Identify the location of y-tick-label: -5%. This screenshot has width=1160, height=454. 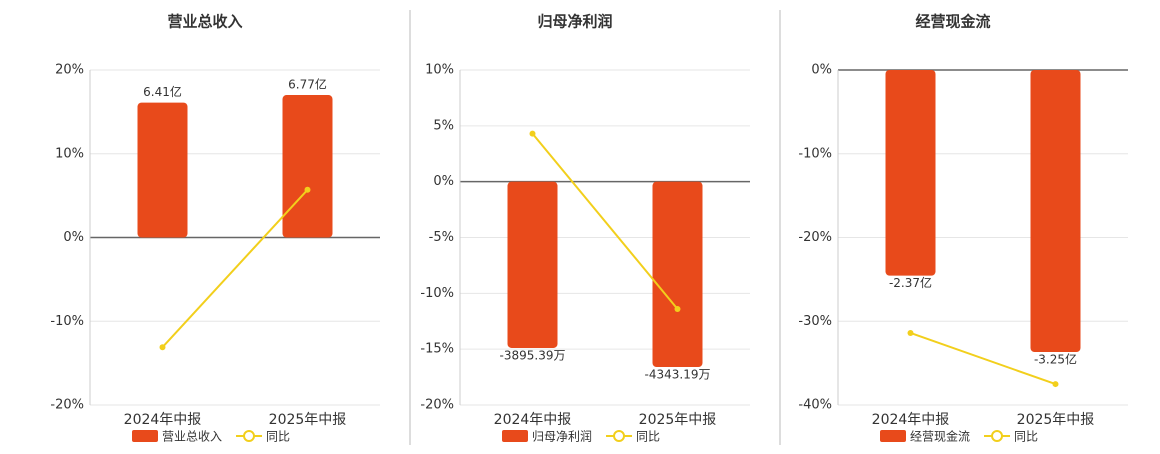
(441, 237).